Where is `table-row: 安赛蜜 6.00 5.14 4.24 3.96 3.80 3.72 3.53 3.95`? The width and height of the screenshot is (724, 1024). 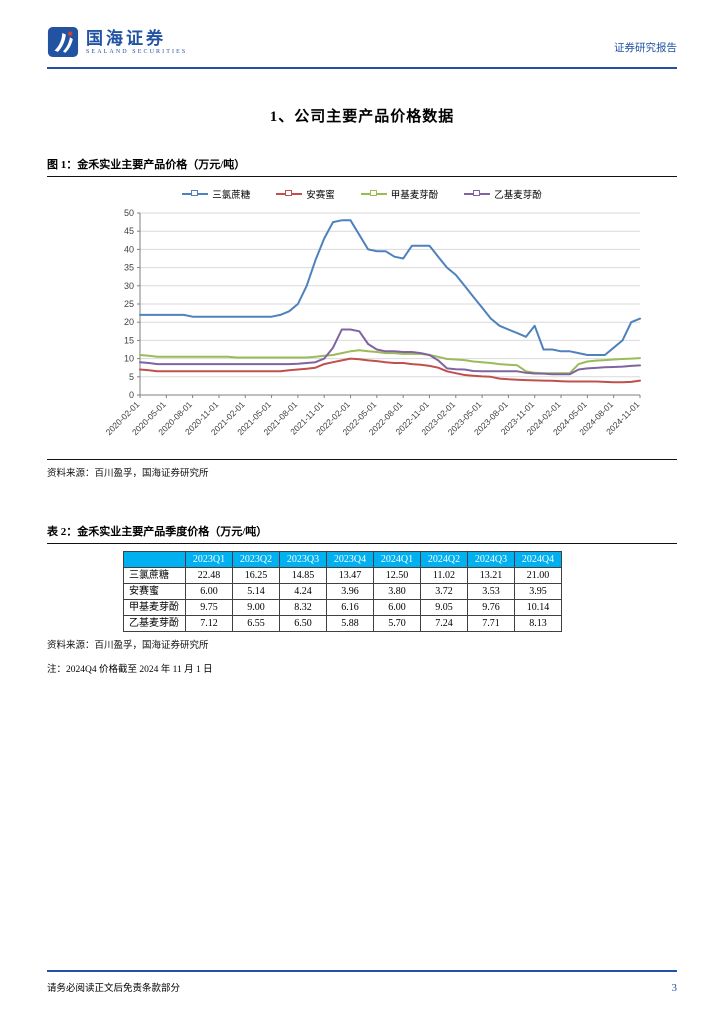 table-row: 安赛蜜 6.00 5.14 4.24 3.96 3.80 3.72 3.53 3.95 is located at coordinates (342, 591).